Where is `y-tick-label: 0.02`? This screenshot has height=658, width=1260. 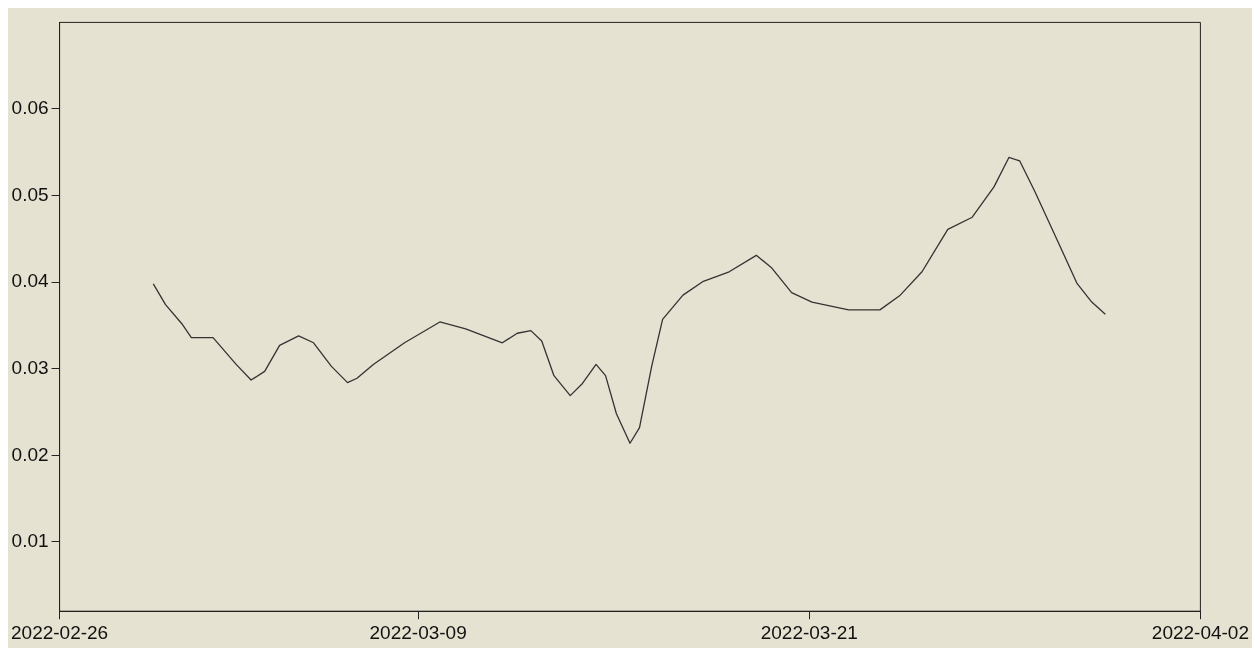 y-tick-label: 0.02 is located at coordinates (30, 454).